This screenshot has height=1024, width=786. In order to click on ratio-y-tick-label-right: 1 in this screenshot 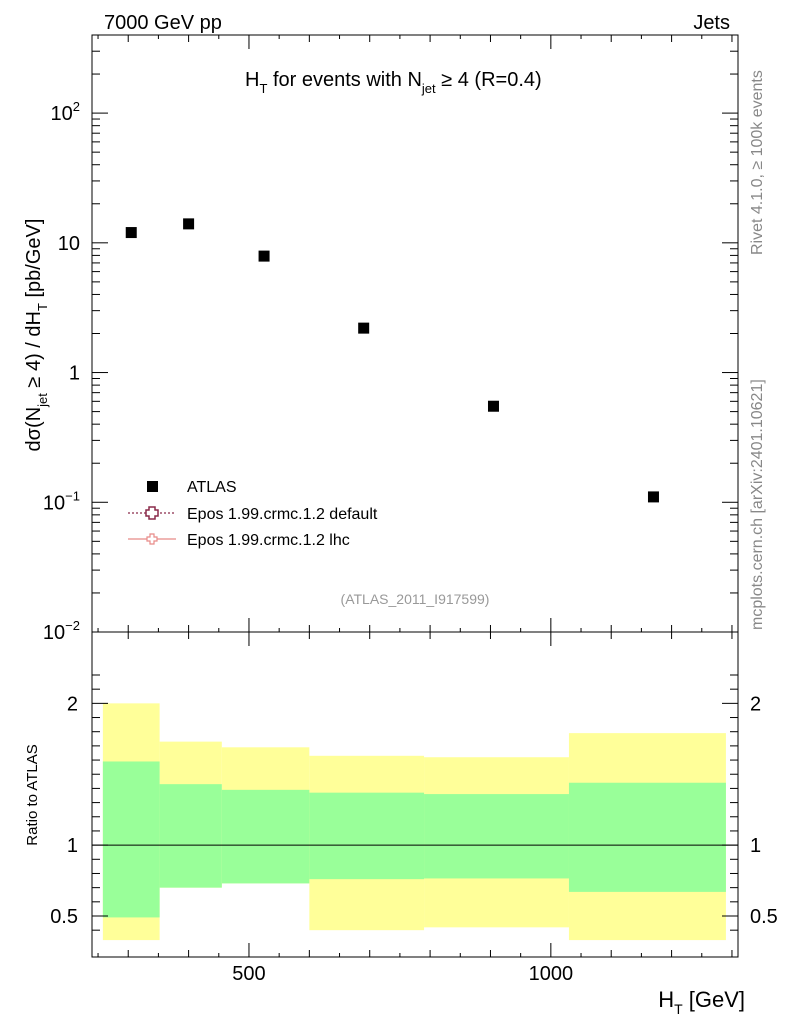, I will do `click(755, 846)`.